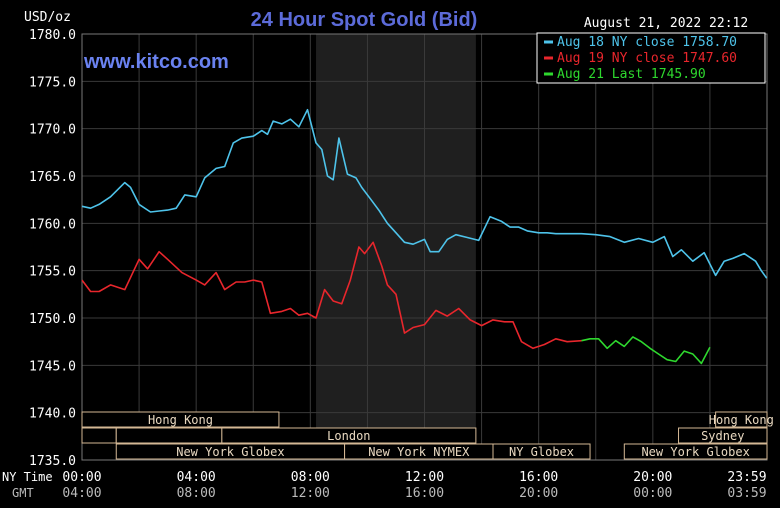 The height and width of the screenshot is (508, 780). What do you see at coordinates (52, 82) in the screenshot?
I see `y-tick-label: 1775.0` at bounding box center [52, 82].